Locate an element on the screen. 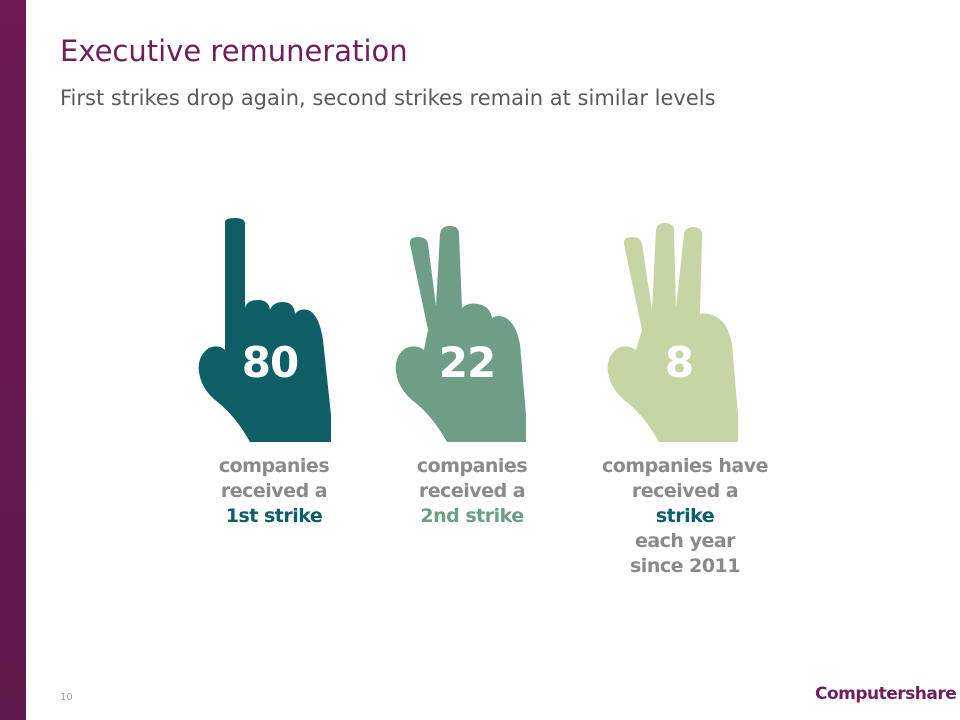 This screenshot has width=960, height=720. stat-2-caption: companies received a 2nd strike is located at coordinates (472, 491).